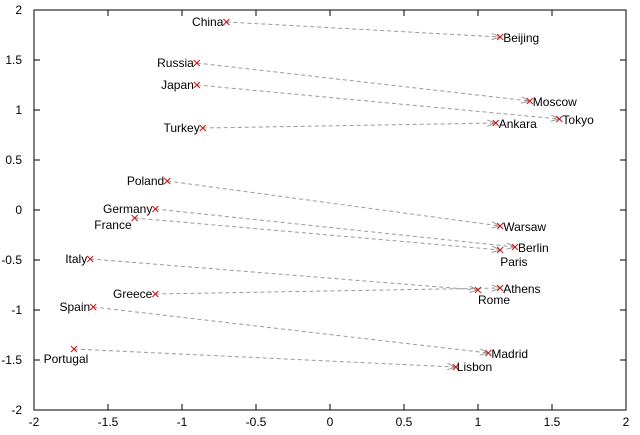 The height and width of the screenshot is (435, 640). Describe the element at coordinates (108, 422) in the screenshot. I see `x-tick-label: -1.5` at that location.